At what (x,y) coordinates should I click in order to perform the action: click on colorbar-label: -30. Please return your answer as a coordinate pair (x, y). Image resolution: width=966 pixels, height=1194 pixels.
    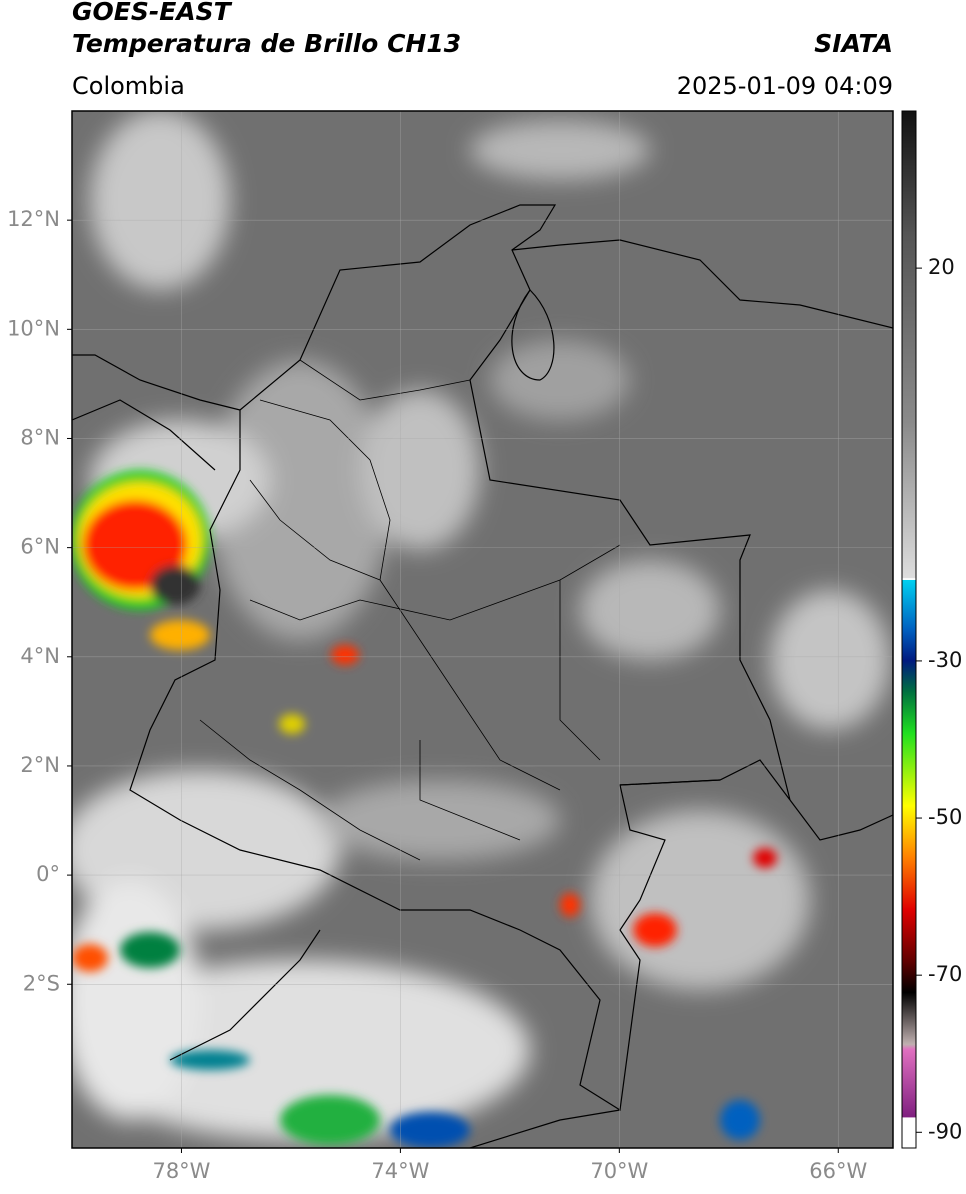
    Looking at the image, I should click on (945, 660).